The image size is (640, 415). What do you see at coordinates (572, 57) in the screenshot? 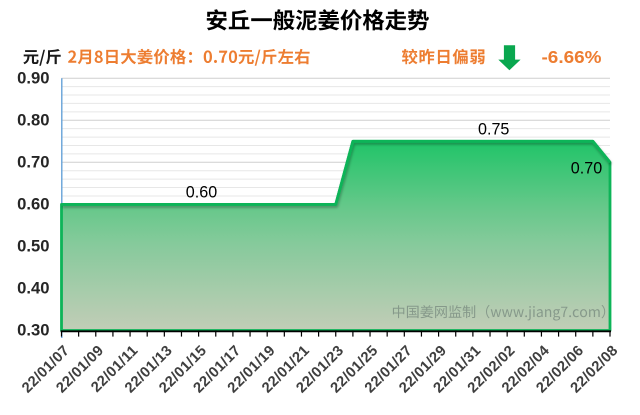
I see `svg-text: -6.66%` at bounding box center [572, 57].